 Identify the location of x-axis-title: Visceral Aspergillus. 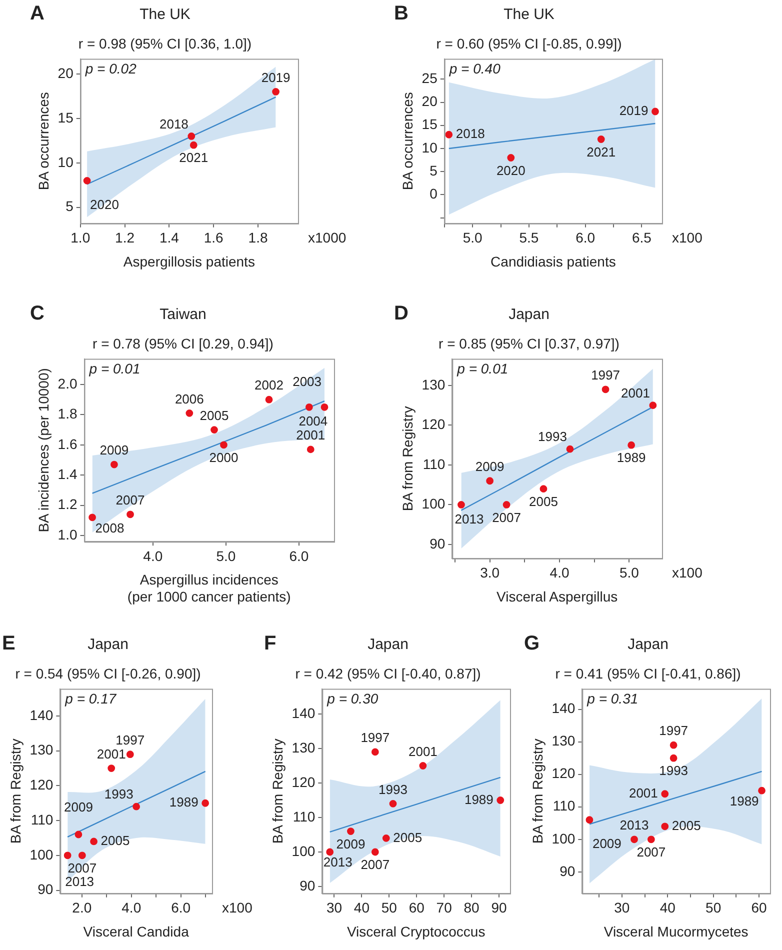
(557, 596).